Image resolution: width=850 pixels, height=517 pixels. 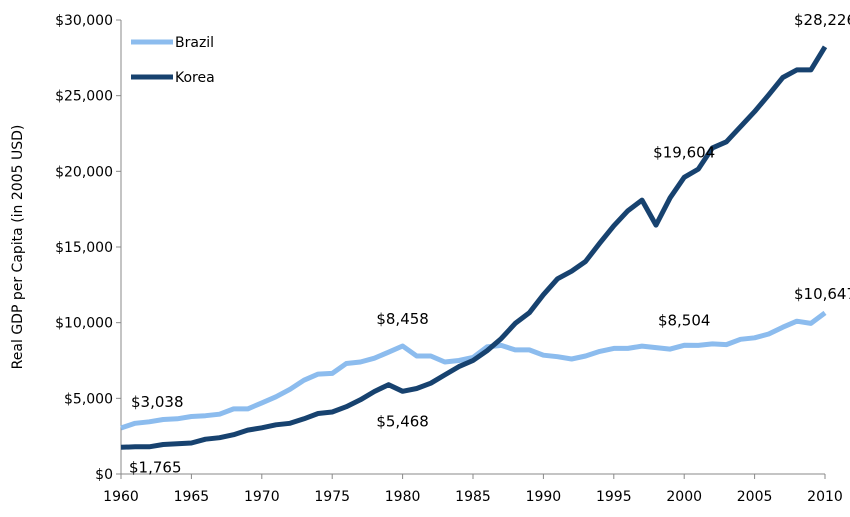 I want to click on annotation-label: $8,504, so click(x=684, y=320).